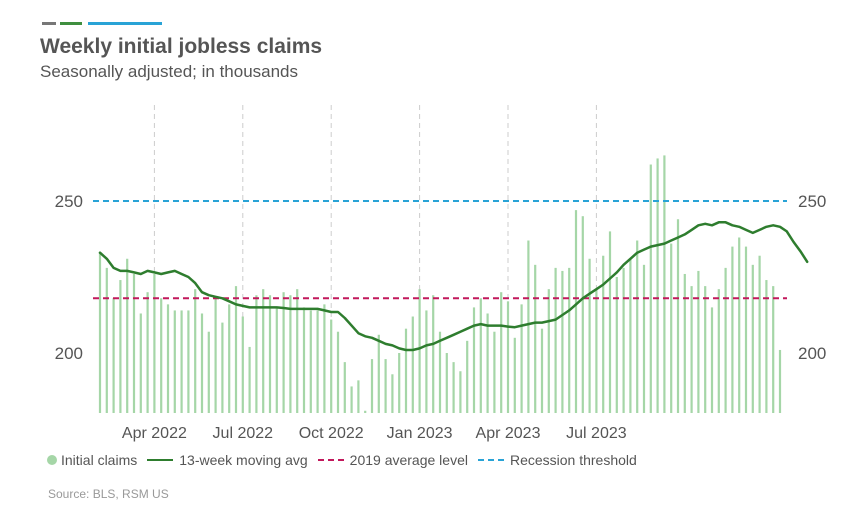 The height and width of the screenshot is (532, 861). Describe the element at coordinates (490, 460) in the screenshot. I see `legend-swatch-recession` at that location.